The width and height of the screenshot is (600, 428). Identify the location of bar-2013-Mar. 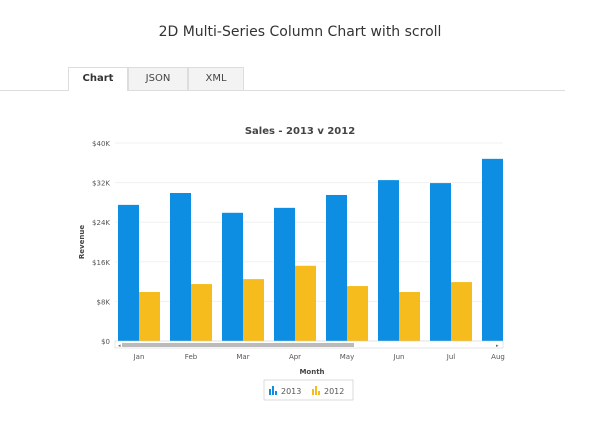
(232, 276).